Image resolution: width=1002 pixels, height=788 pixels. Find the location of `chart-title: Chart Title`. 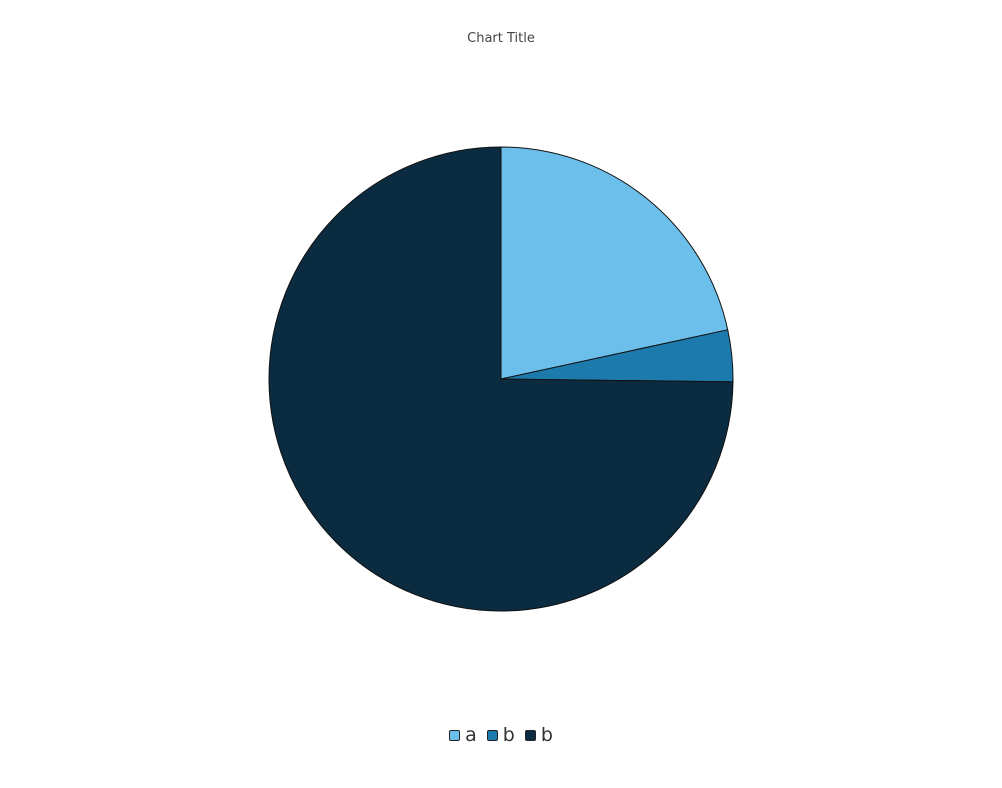

chart-title: Chart Title is located at coordinates (501, 38).